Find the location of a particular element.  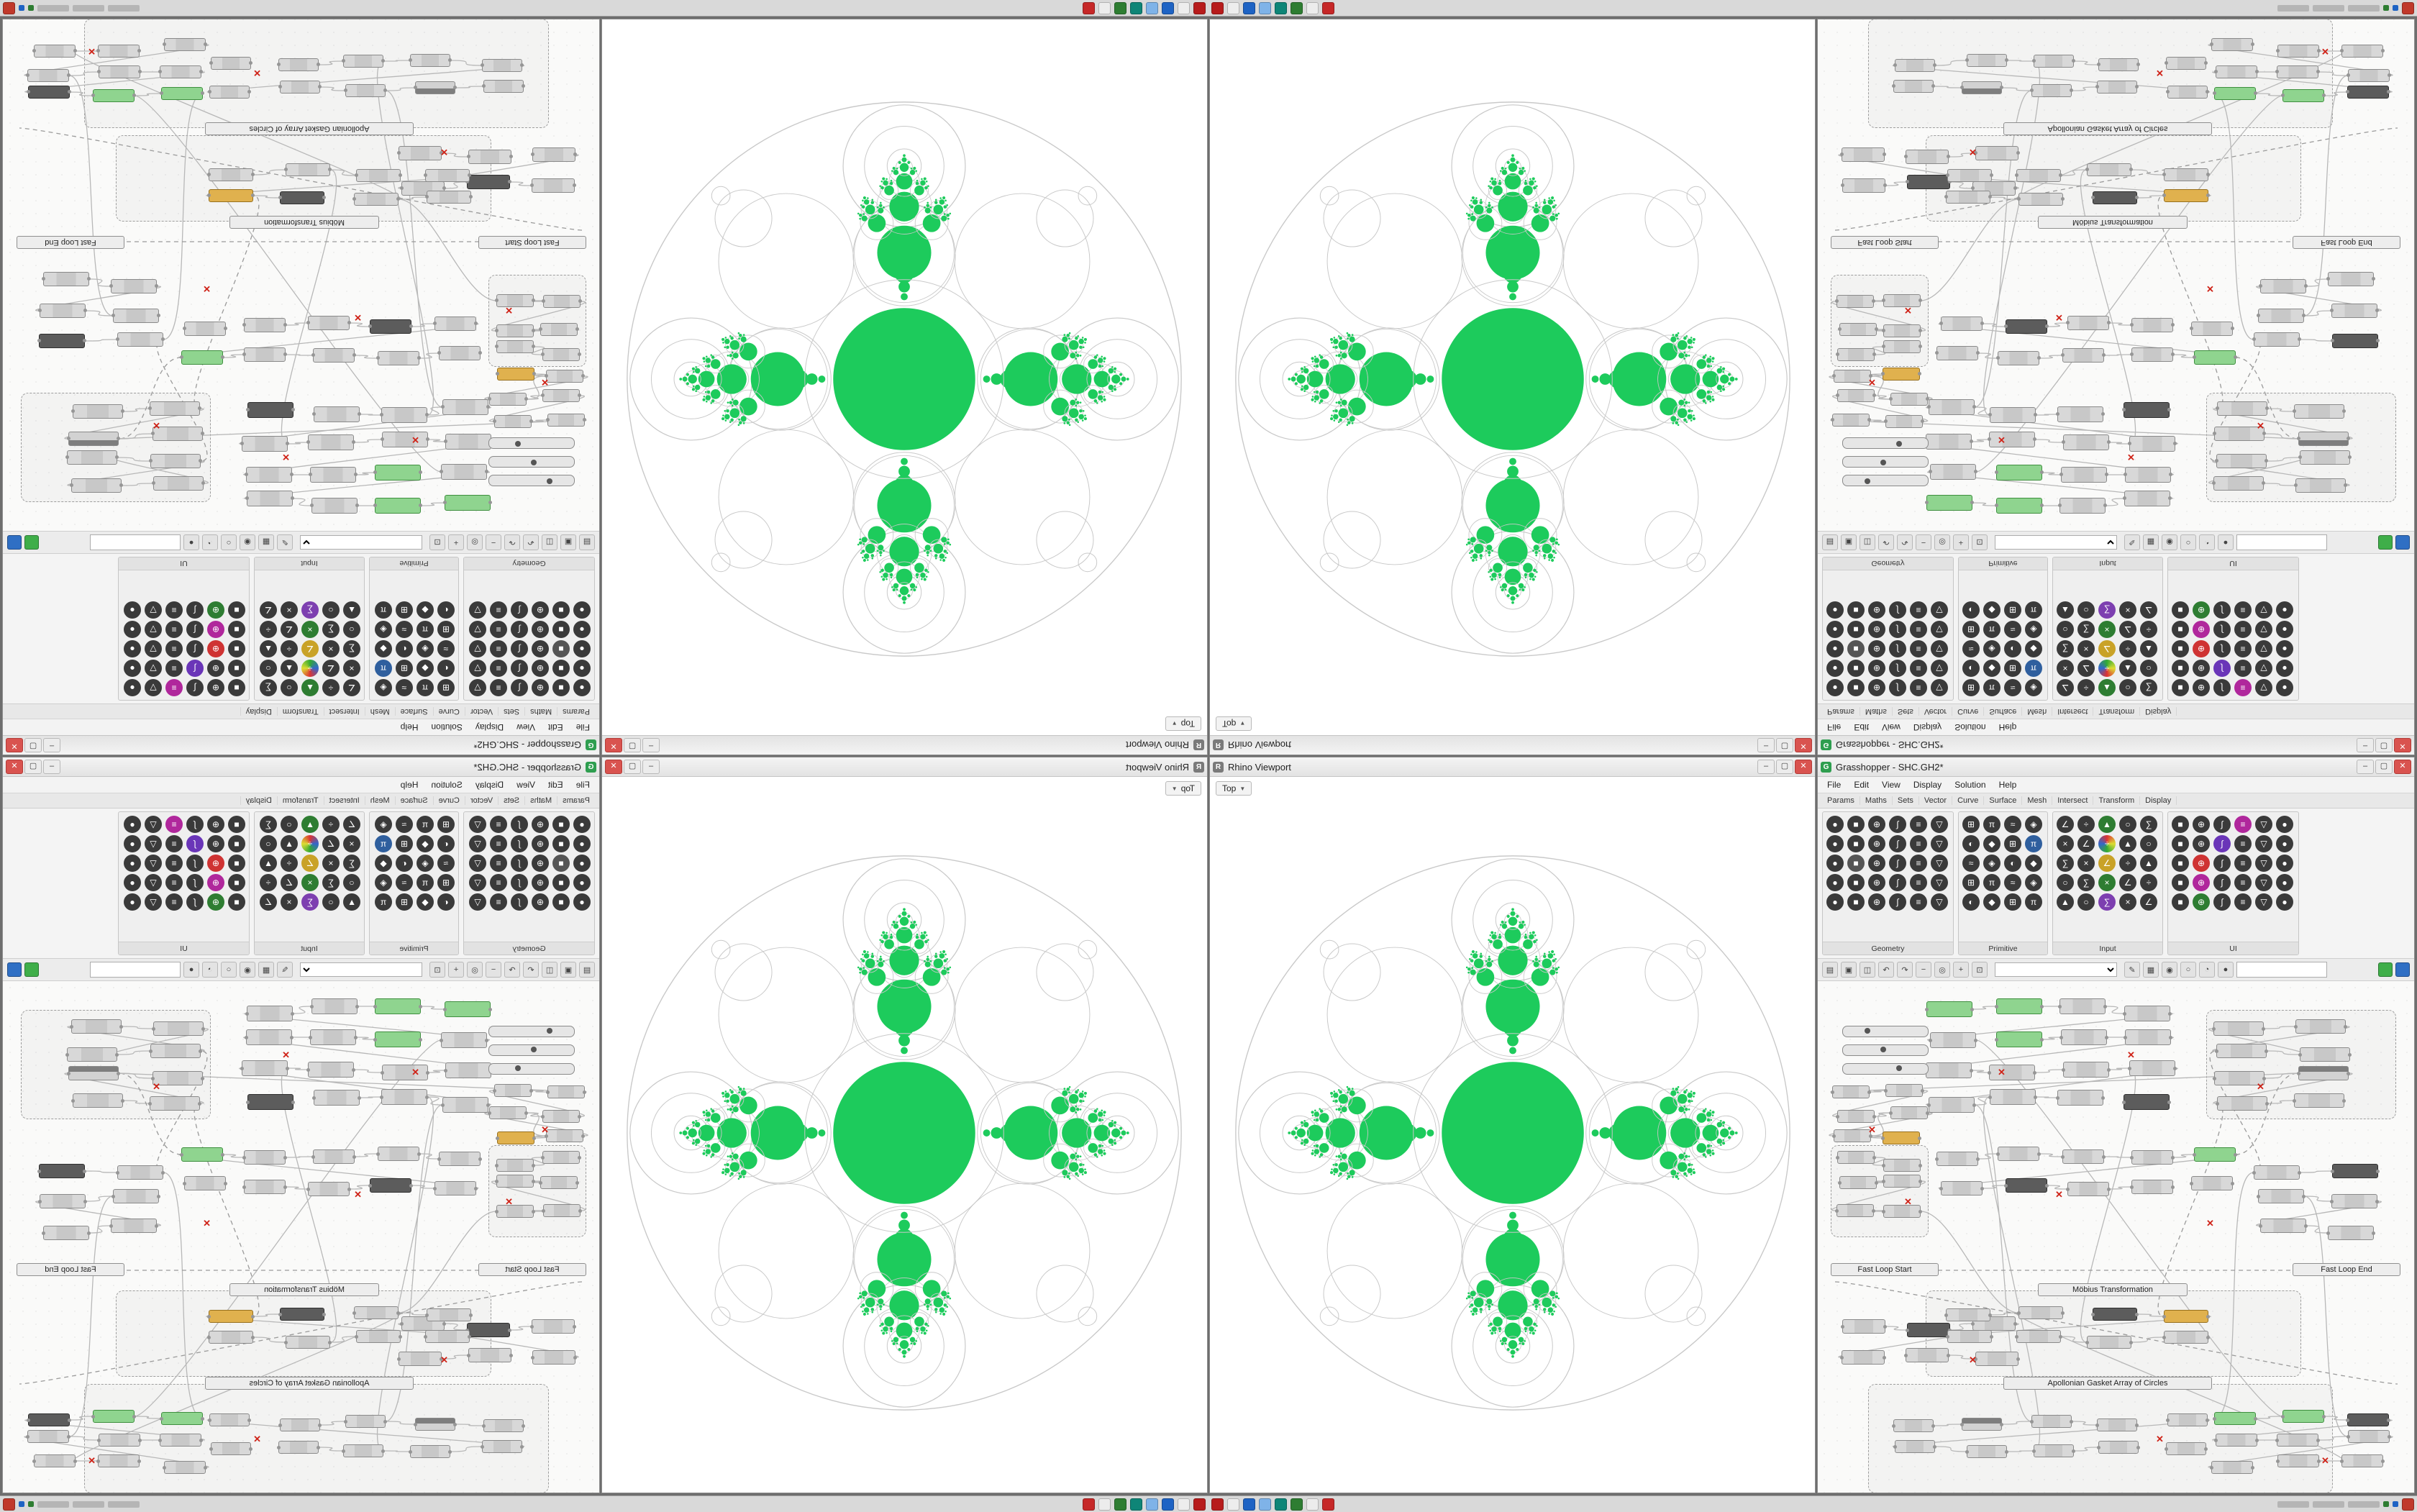

preview-green-toggle is located at coordinates (32, 969).